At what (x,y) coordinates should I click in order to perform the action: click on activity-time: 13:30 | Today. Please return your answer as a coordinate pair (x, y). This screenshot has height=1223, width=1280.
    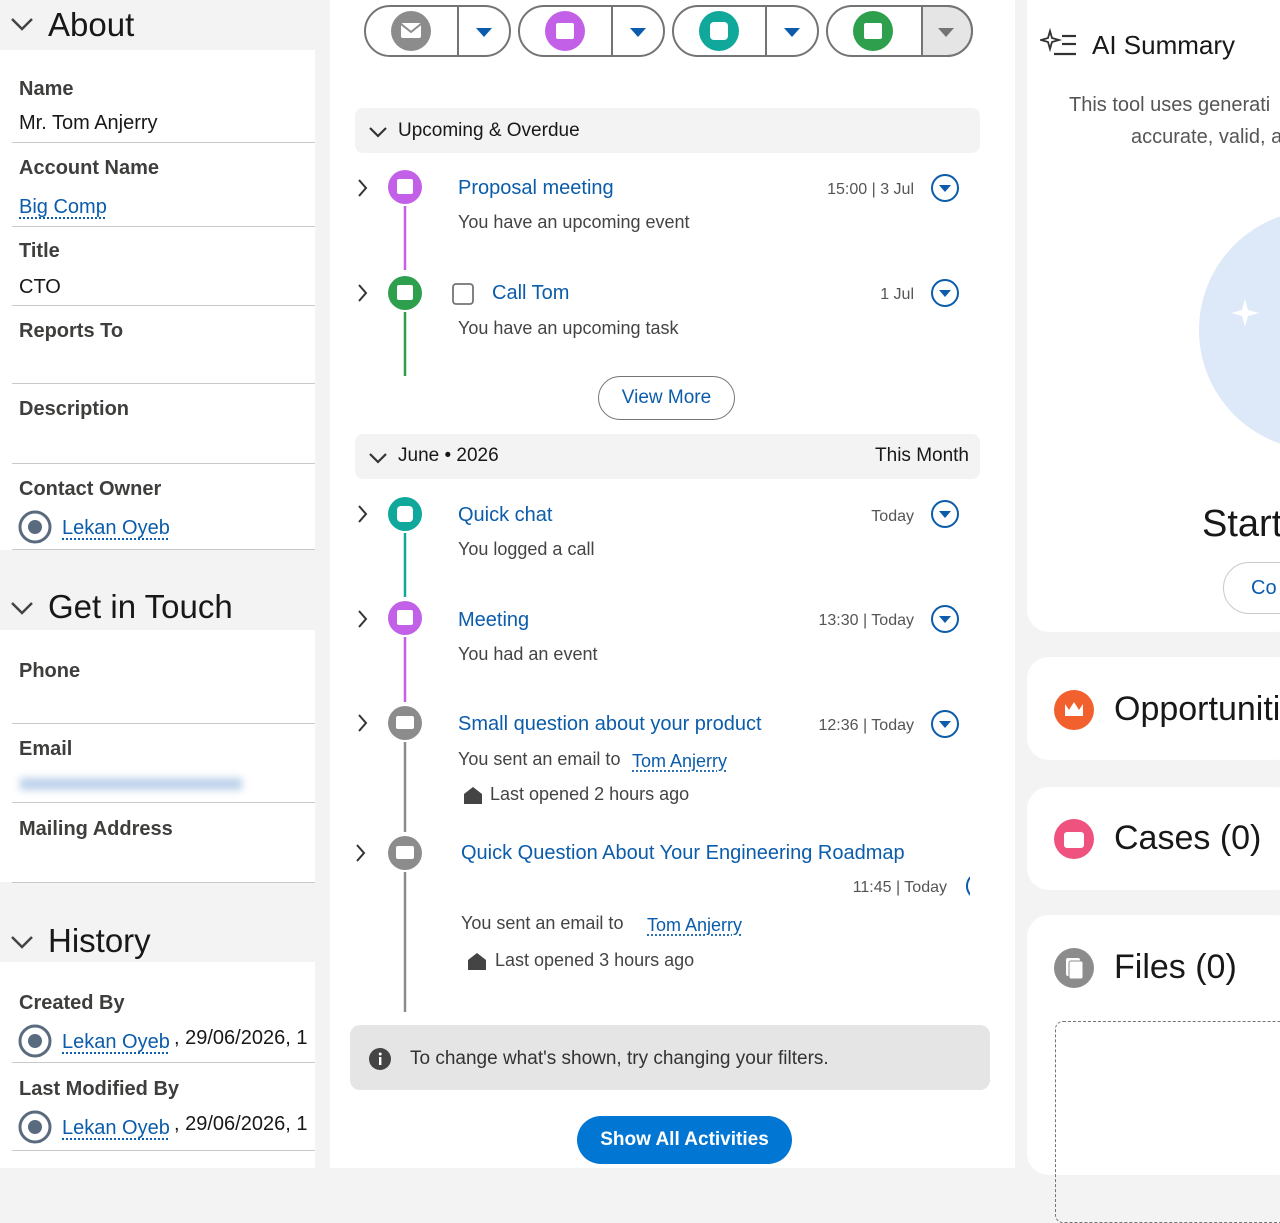
    Looking at the image, I should click on (866, 620).